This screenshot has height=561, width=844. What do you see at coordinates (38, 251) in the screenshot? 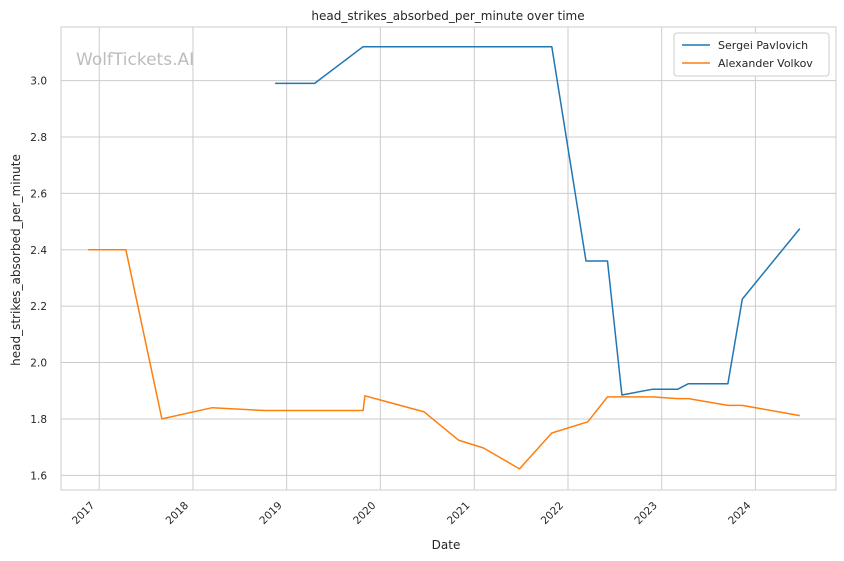
I see `y-tick-label-2.4: 2.4` at bounding box center [38, 251].